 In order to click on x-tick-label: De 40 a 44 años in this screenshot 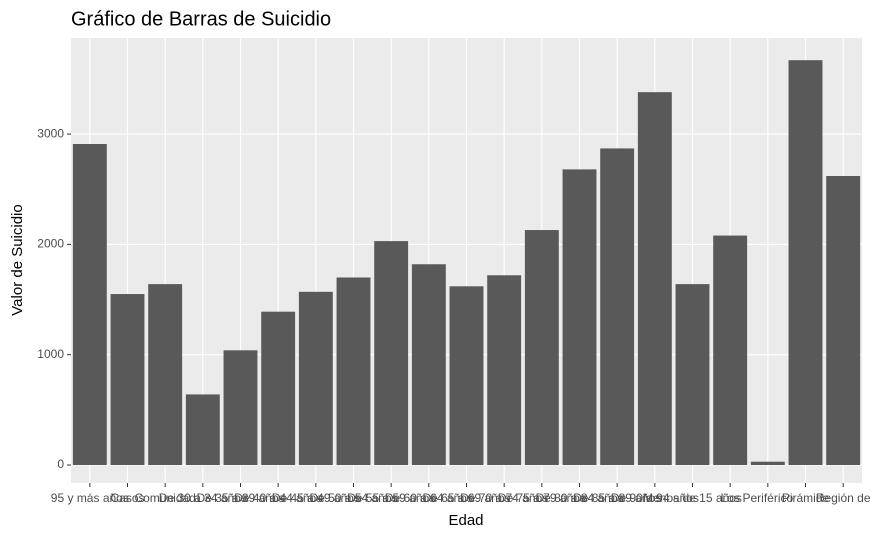, I will do `click(278, 498)`.